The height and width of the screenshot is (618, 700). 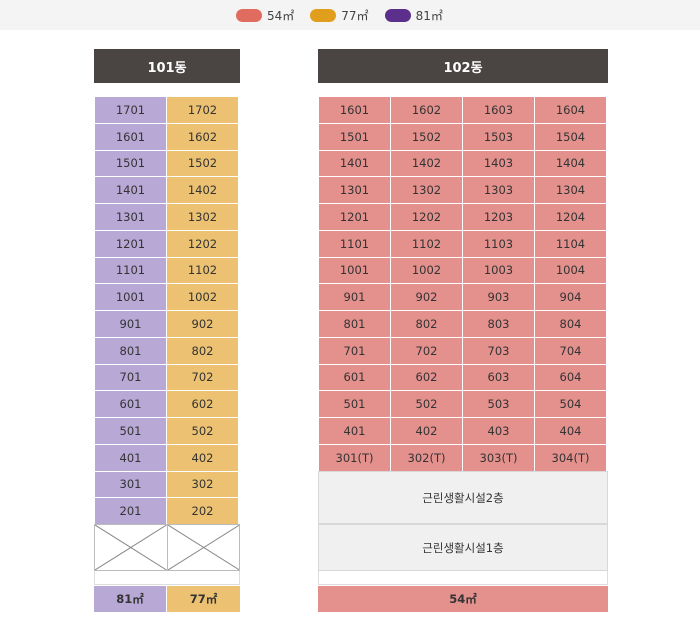 I want to click on unit-cell: 403, so click(x=499, y=431).